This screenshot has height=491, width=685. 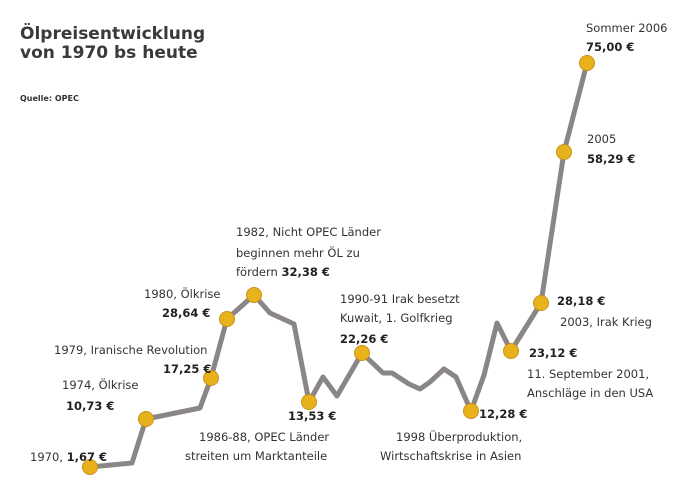 What do you see at coordinates (312, 416) in the screenshot?
I see `value-1986: 13,53 €` at bounding box center [312, 416].